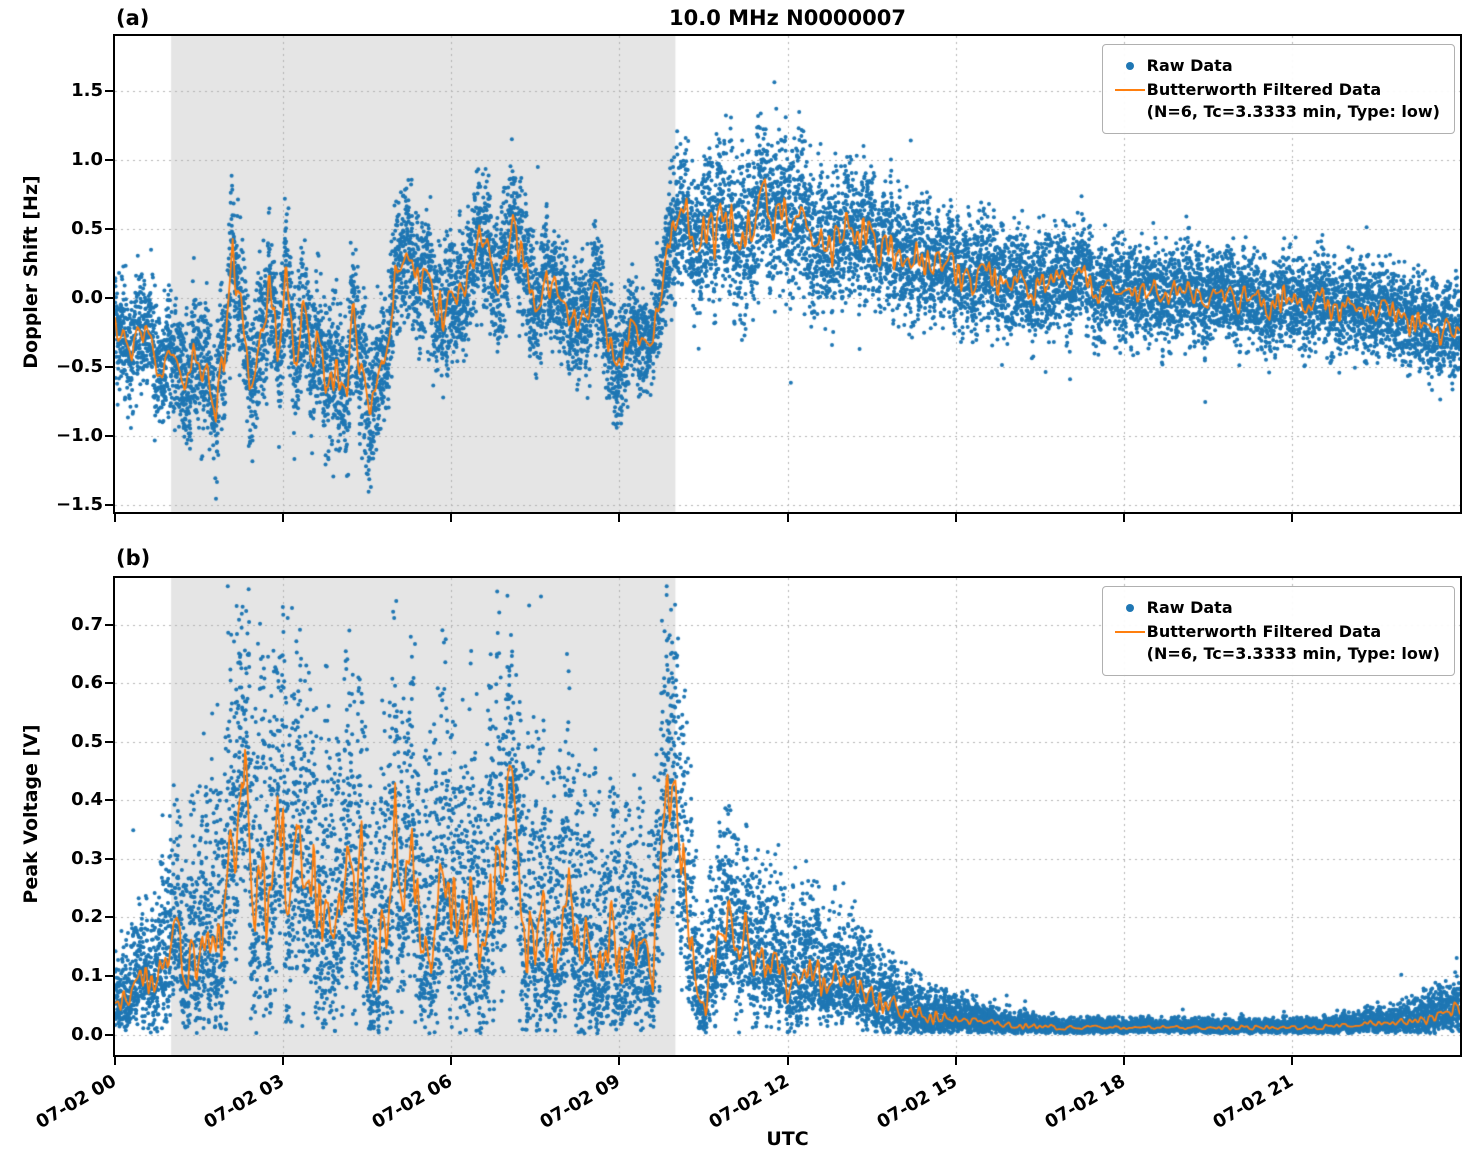 The image size is (1472, 1172). What do you see at coordinates (87, 159) in the screenshot?
I see `y-tick-label: 1.0` at bounding box center [87, 159].